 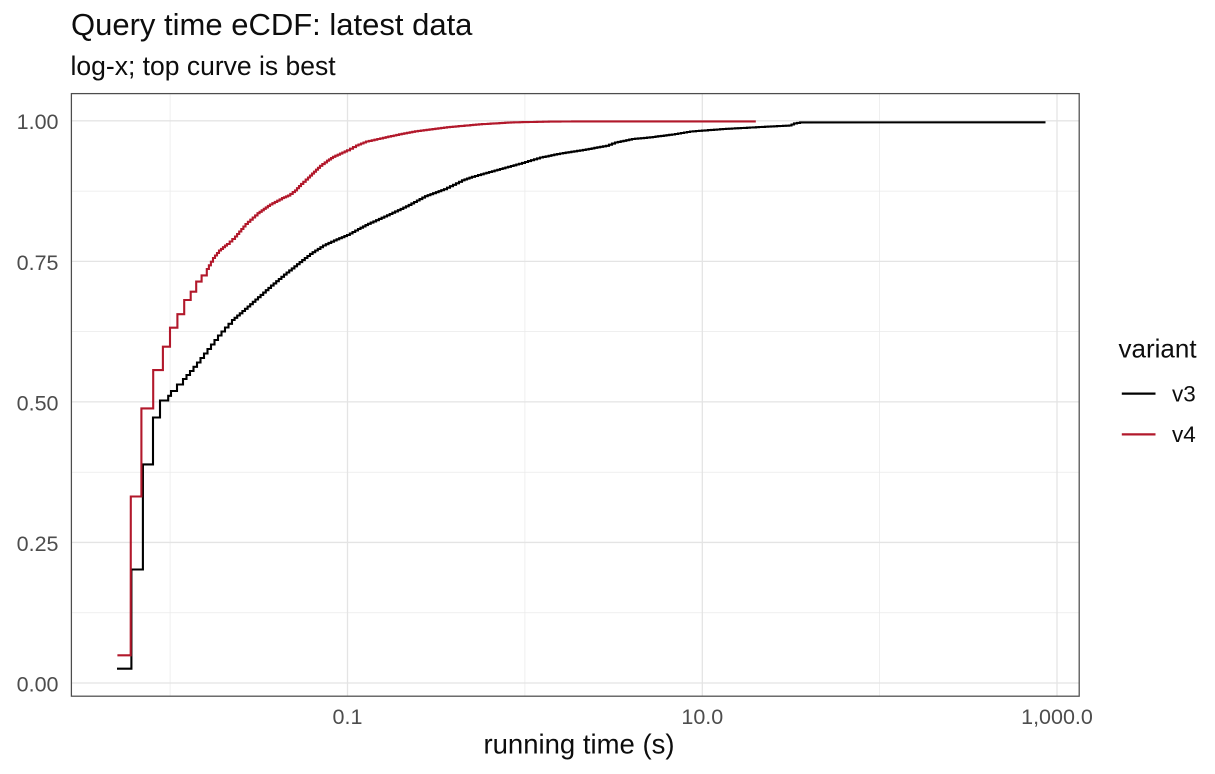 I want to click on svg-text: running time (s), so click(x=578, y=743).